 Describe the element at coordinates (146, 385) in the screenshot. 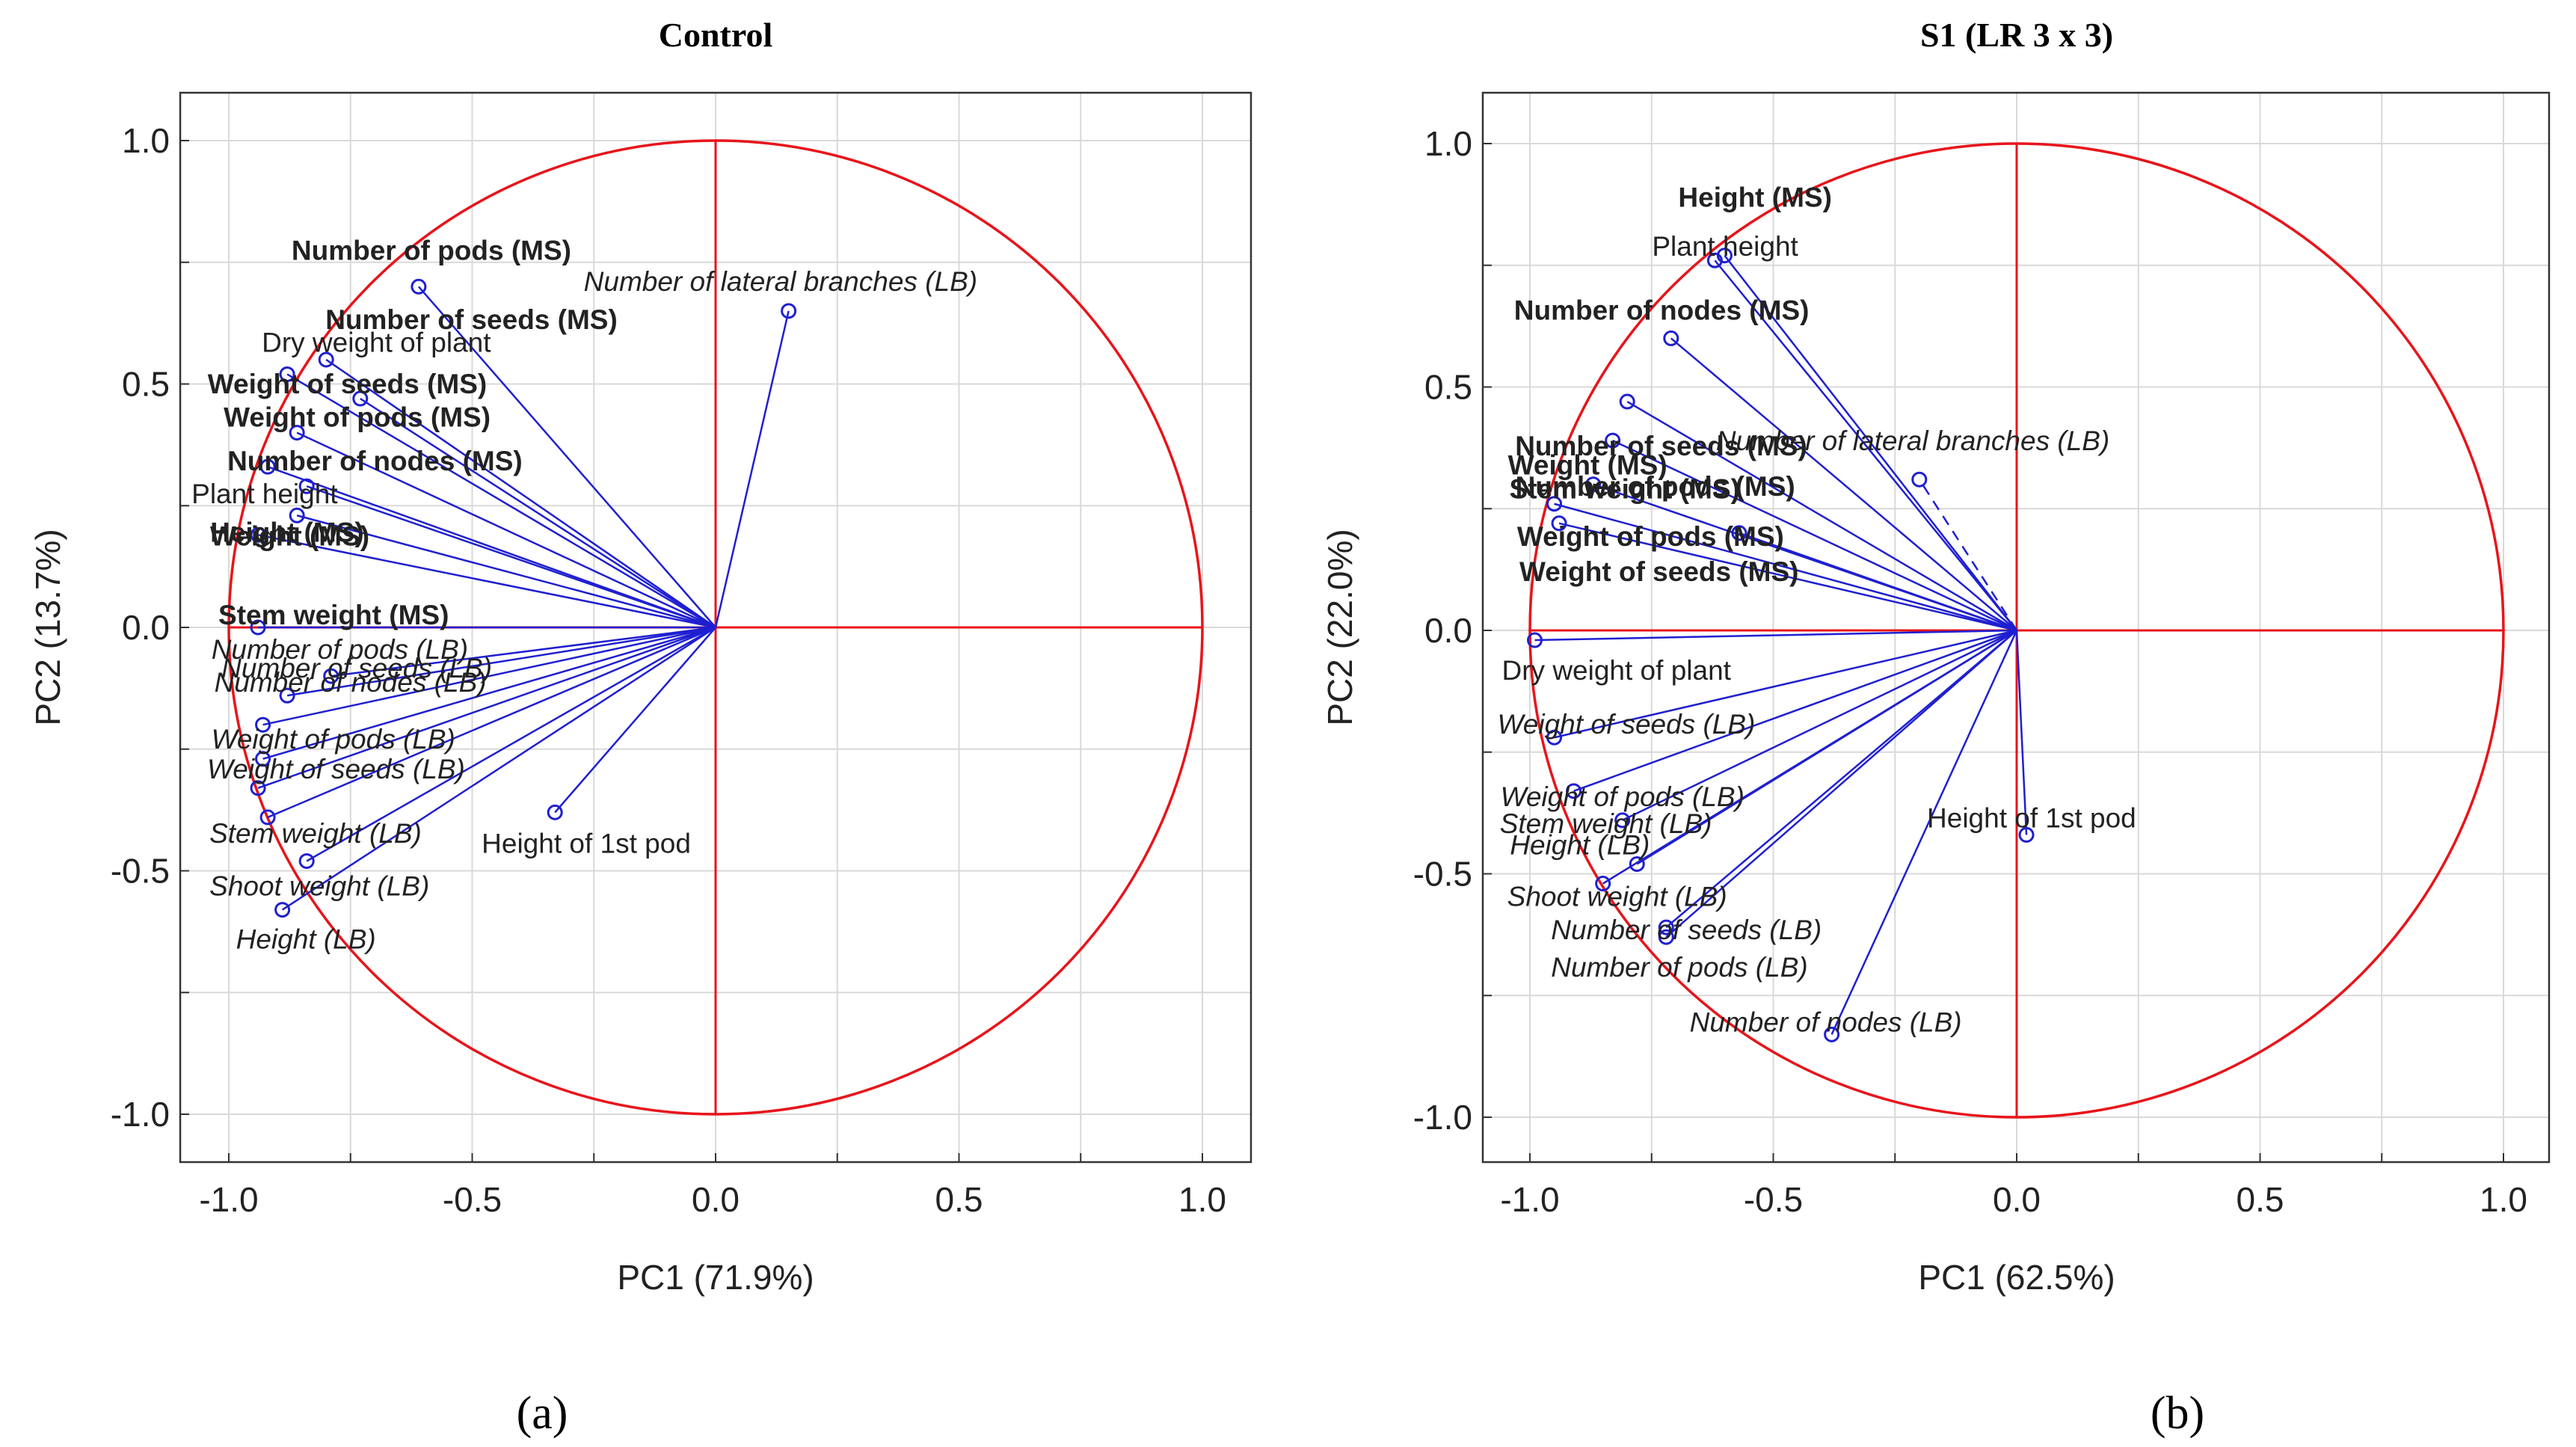

I see `y-tick-label: 0.5` at that location.